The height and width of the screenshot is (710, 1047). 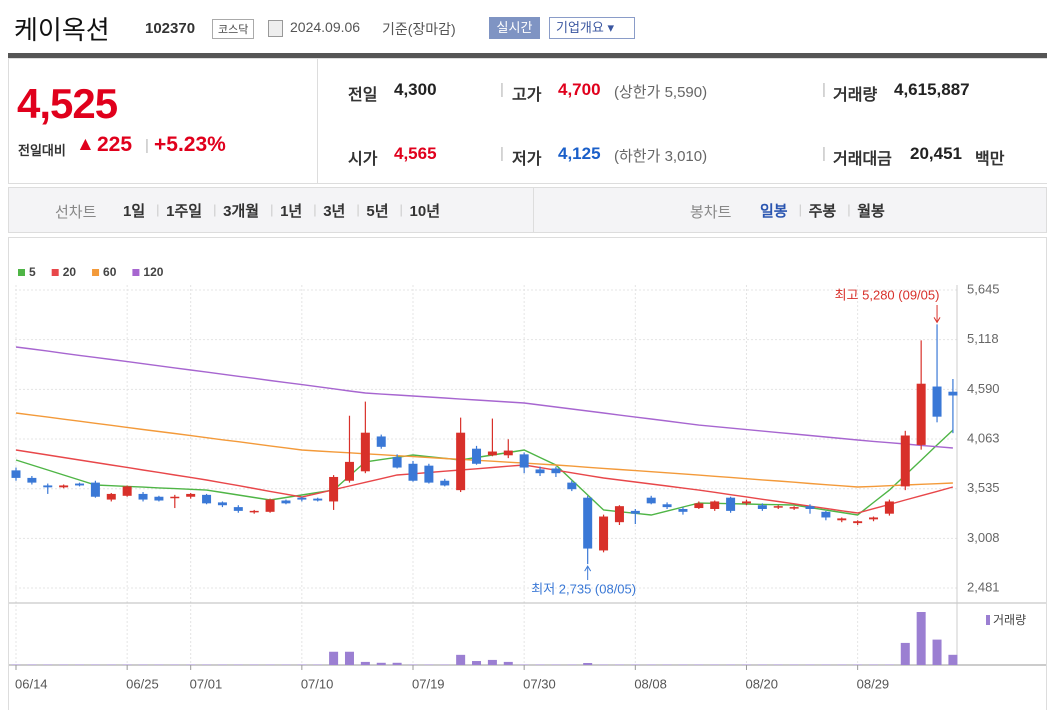 What do you see at coordinates (588, 568) in the screenshot?
I see `annotation-arrowhead` at bounding box center [588, 568].